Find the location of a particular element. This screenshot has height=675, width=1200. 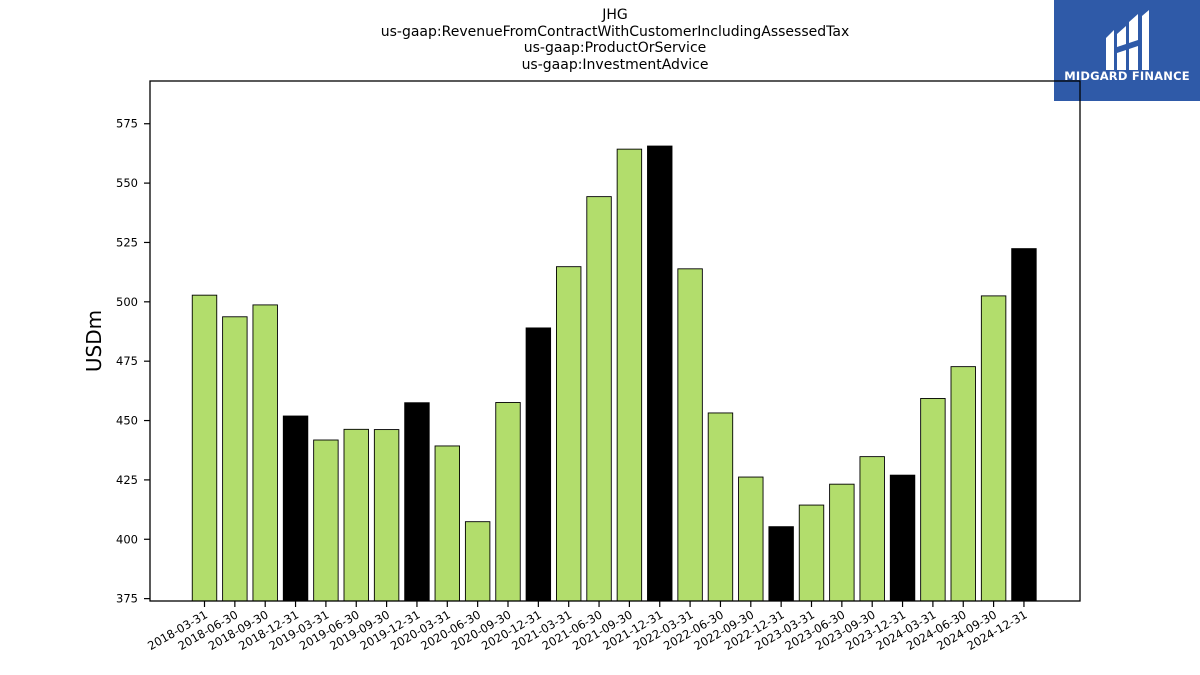

y-tick-label: 500 is located at coordinates (127, 302).